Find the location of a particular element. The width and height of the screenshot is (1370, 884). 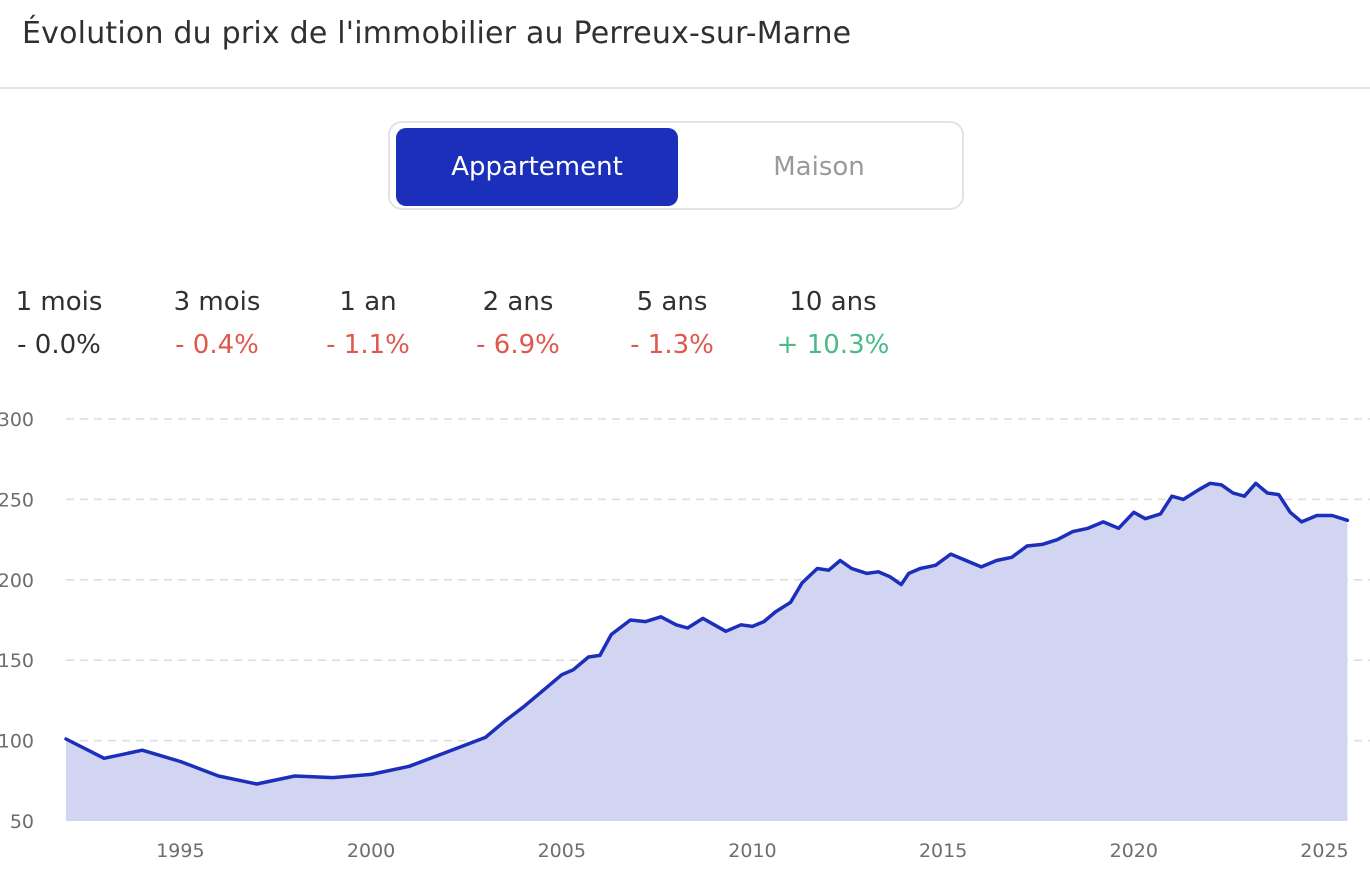

x-tick-label: 2000 is located at coordinates (371, 851).